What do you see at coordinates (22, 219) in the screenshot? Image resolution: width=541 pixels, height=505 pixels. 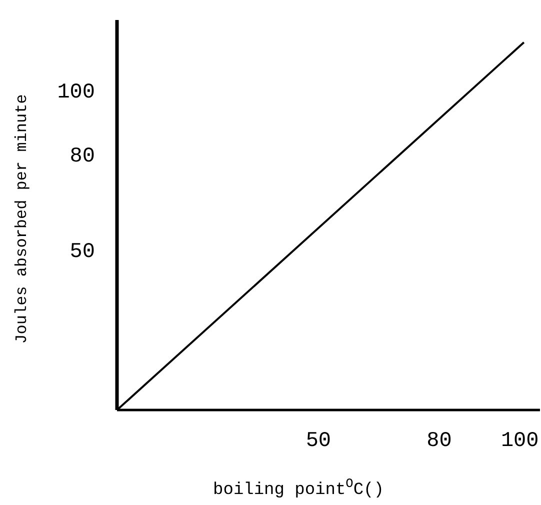 I see `y-axis-title: Joules absorbed per minute` at bounding box center [22, 219].